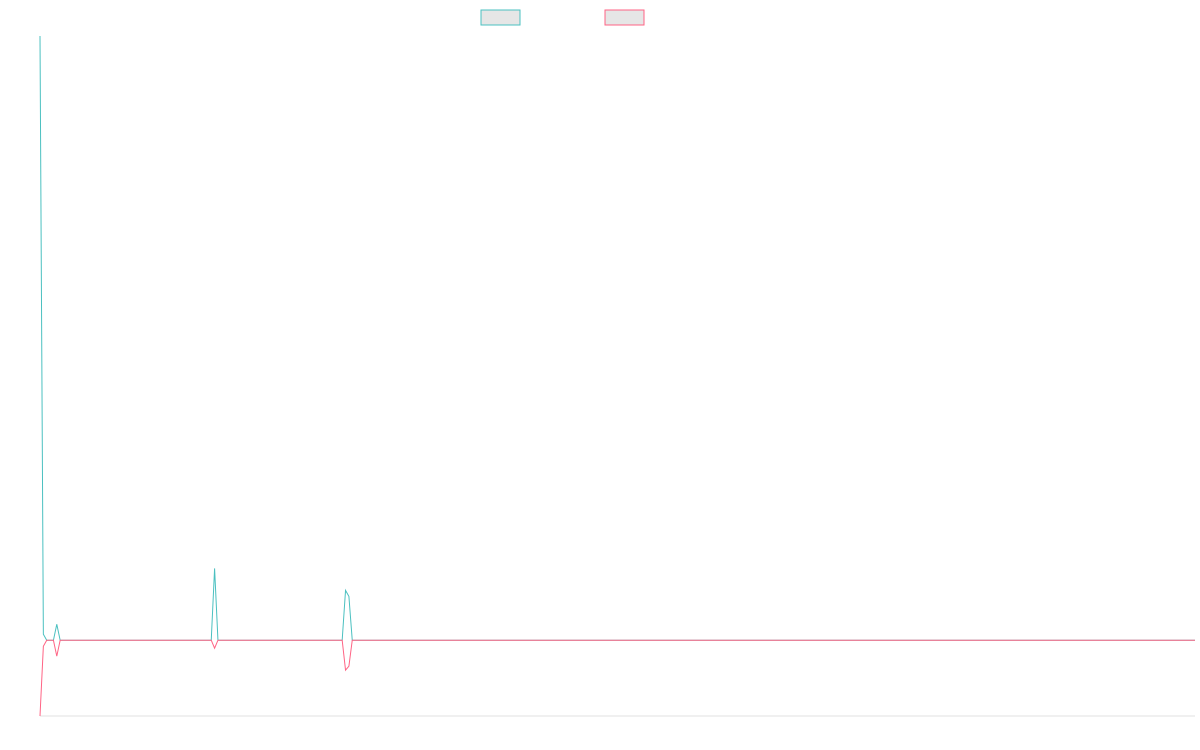 This screenshot has width=1200, height=750. I want to click on chart-legend, so click(562, 17).